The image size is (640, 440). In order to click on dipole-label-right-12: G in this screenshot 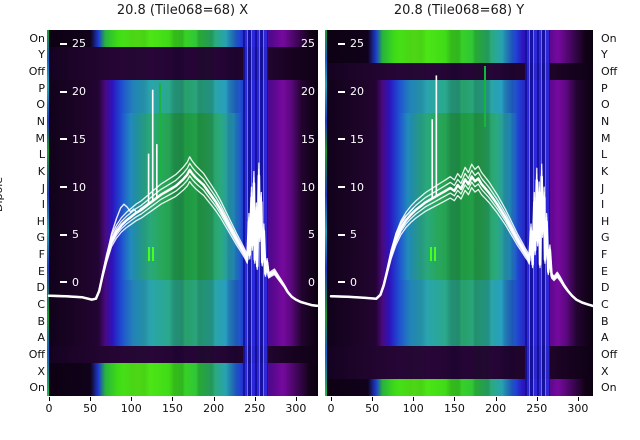, I will do `click(605, 238)`.